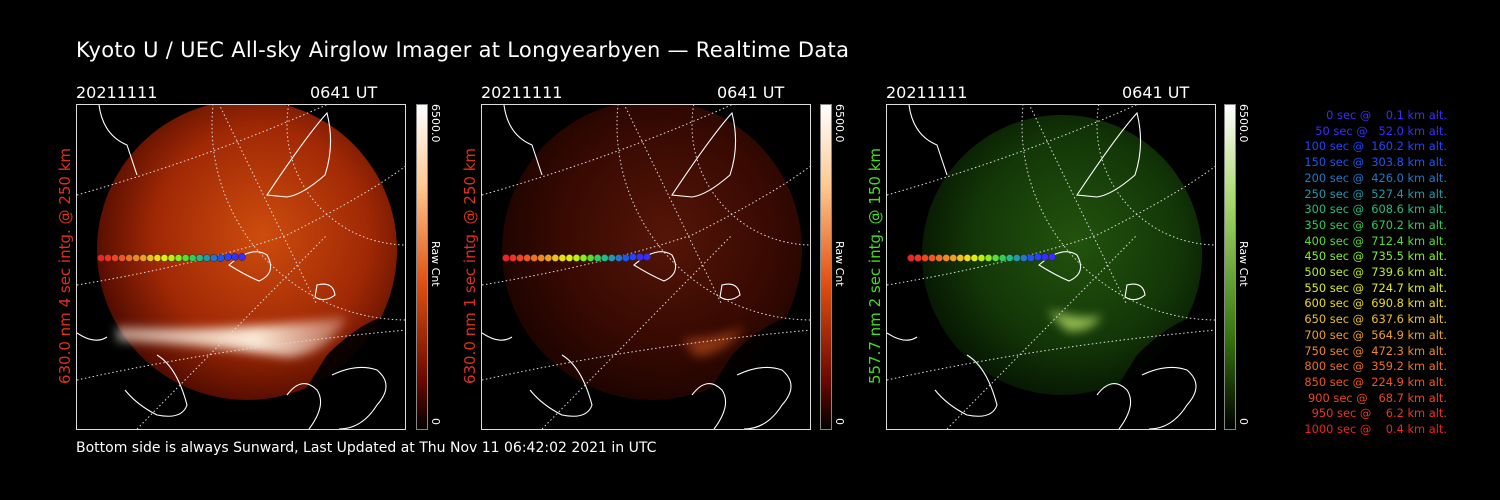 The image size is (1500, 500). What do you see at coordinates (1373, 334) in the screenshot?
I see `legend-row: 700 sec @ 564.9 km alt.` at bounding box center [1373, 334].